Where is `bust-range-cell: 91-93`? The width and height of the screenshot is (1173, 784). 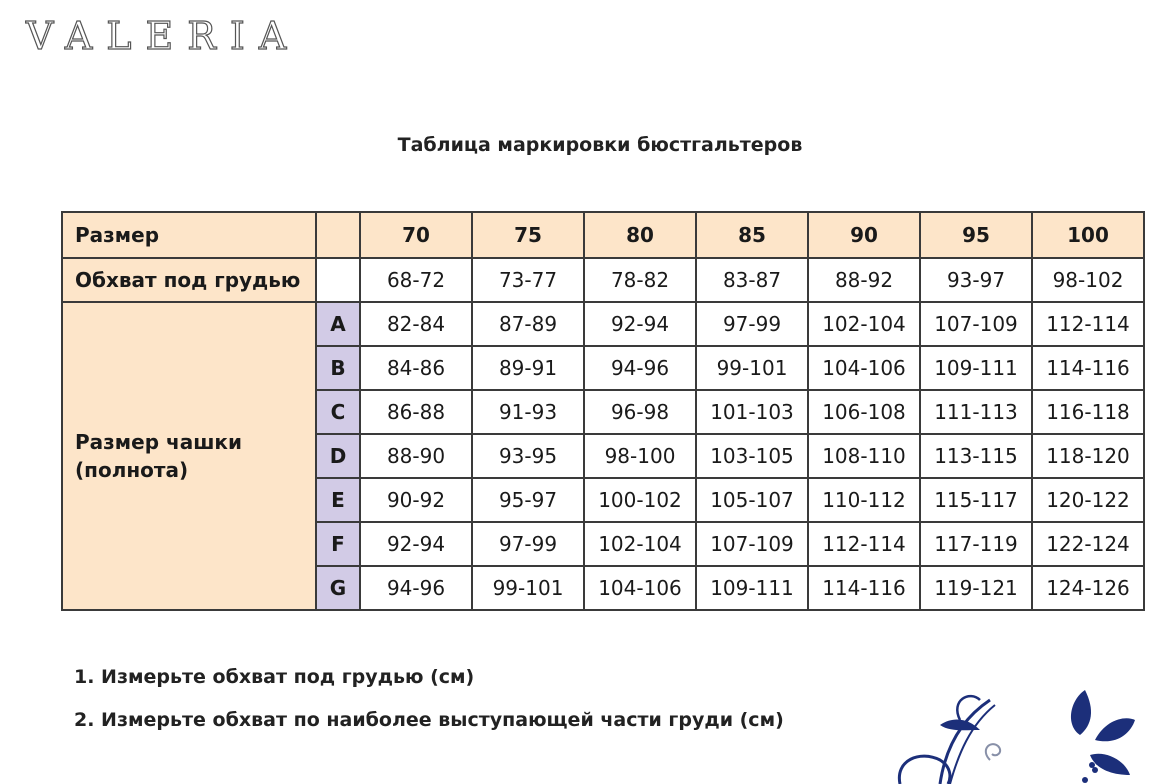 bust-range-cell: 91-93 is located at coordinates (528, 412).